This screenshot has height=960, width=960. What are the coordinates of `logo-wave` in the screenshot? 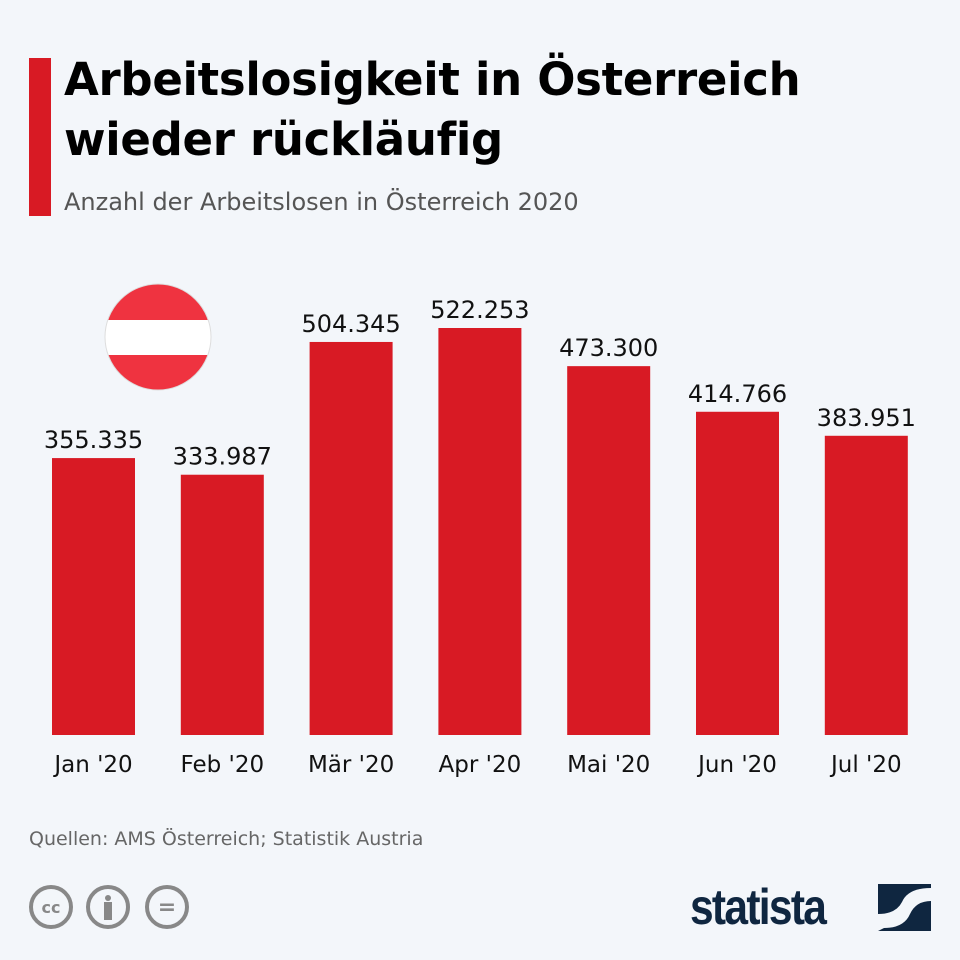 It's located at (904, 909).